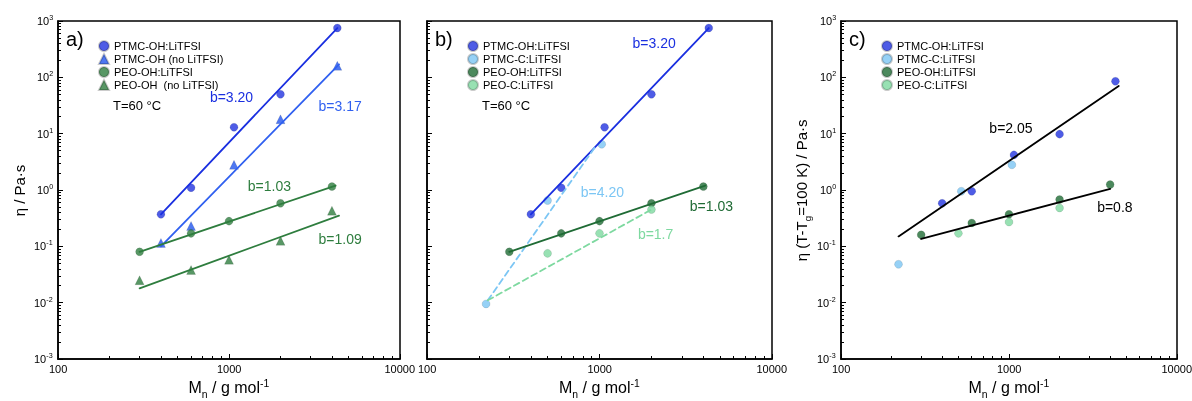  Describe the element at coordinates (655, 234) in the screenshot. I see `annotation: b=1.7` at that location.